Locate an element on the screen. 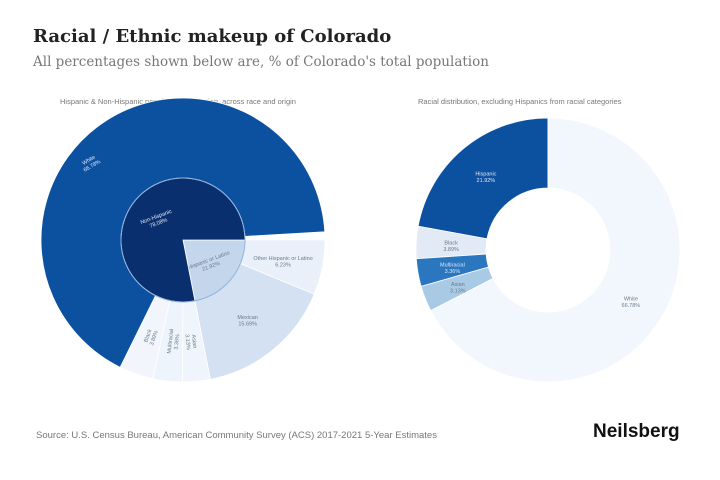 The image size is (720, 480). neilsberg-logo: Neilsberg is located at coordinates (636, 431).